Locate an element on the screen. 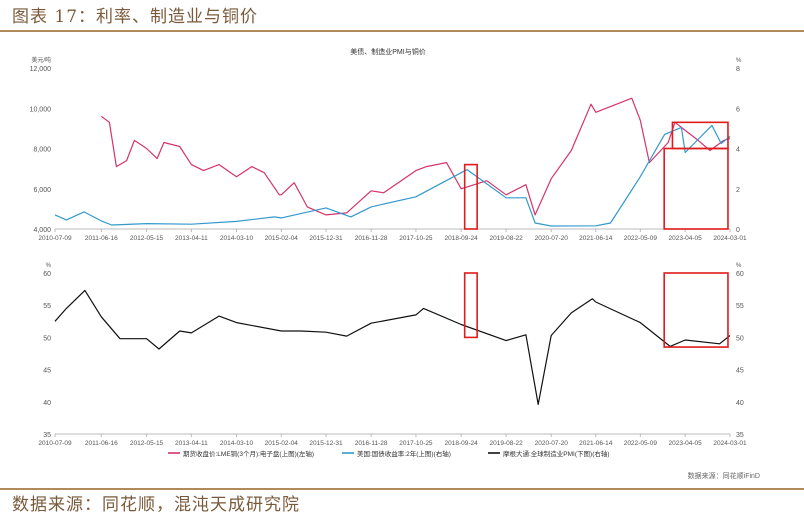 The width and height of the screenshot is (804, 522). bottom-x-tick-label: 2013-04-11 is located at coordinates (191, 443).